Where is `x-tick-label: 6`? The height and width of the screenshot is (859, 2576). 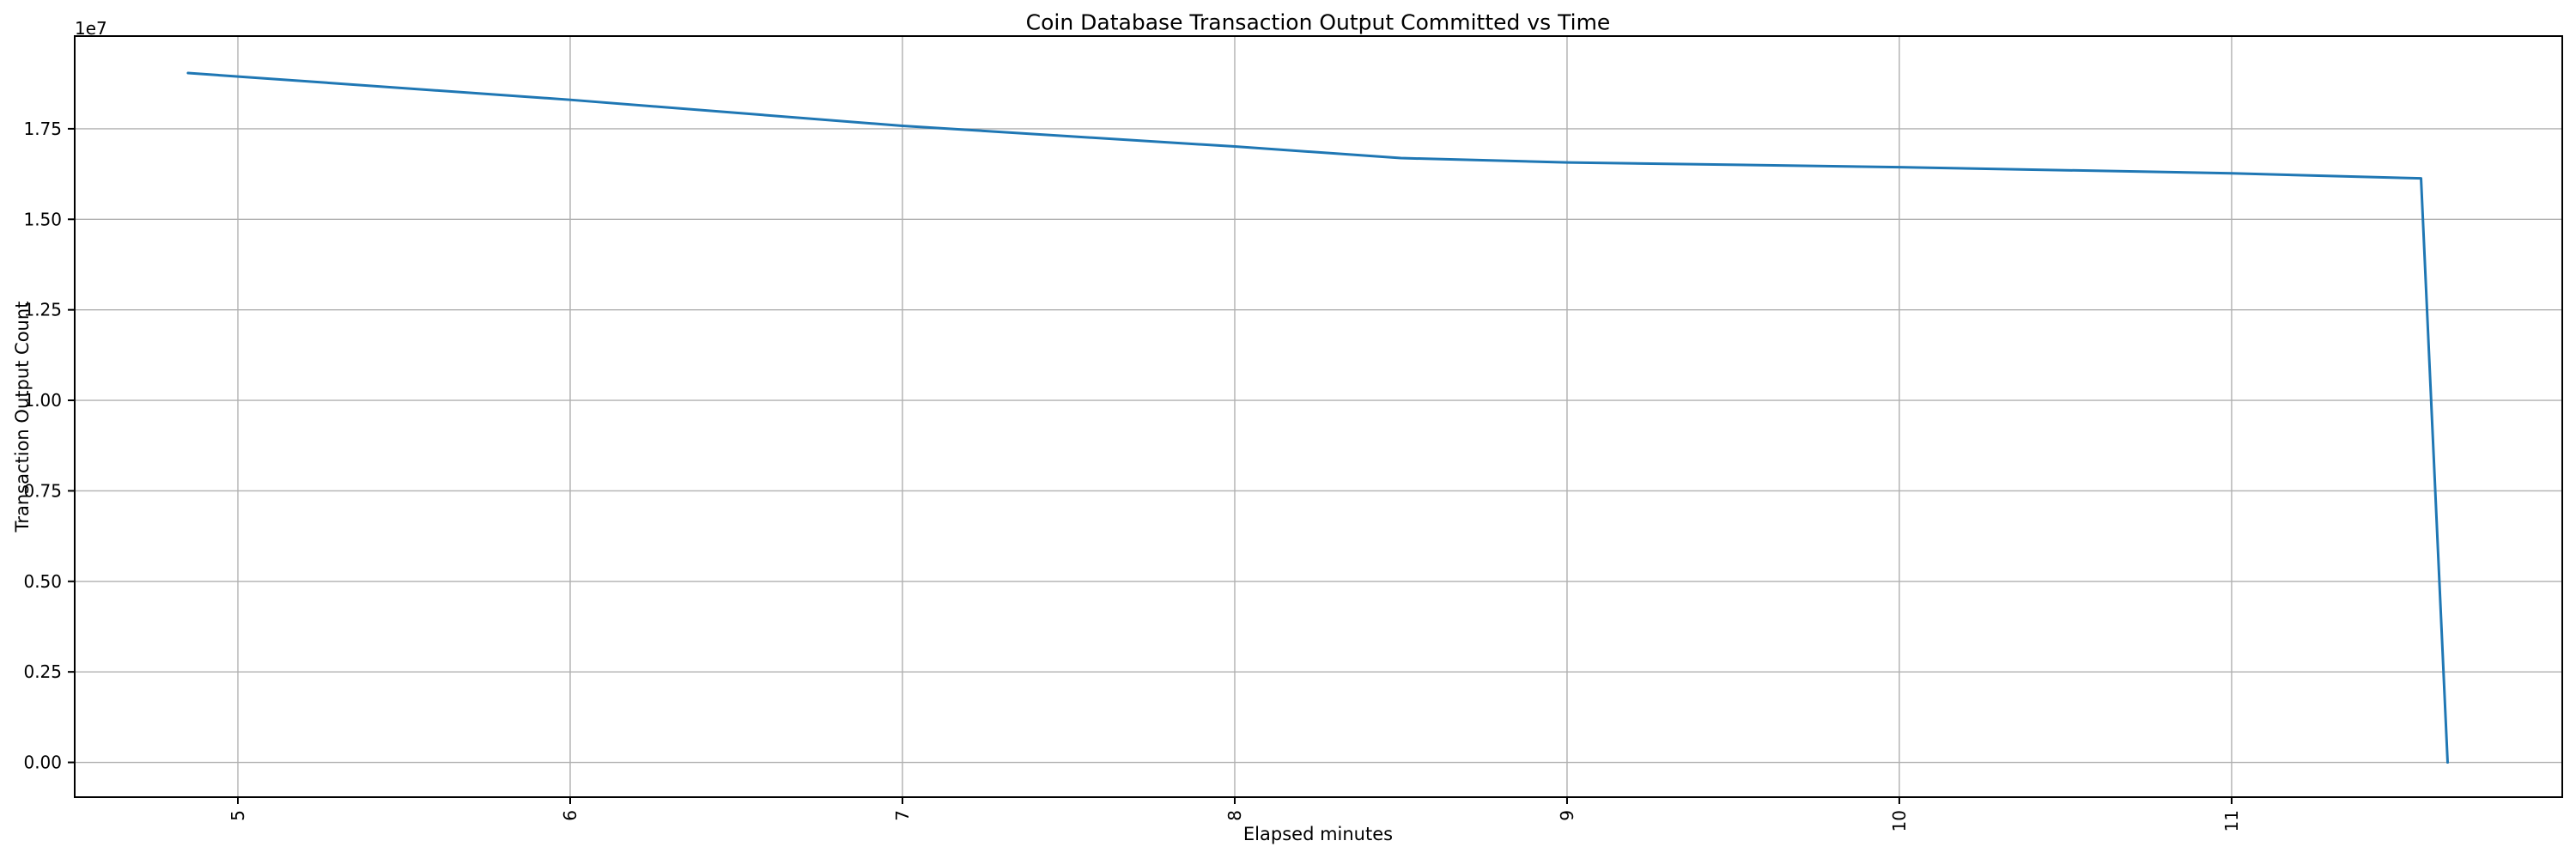
x-tick-label: 6 is located at coordinates (570, 816).